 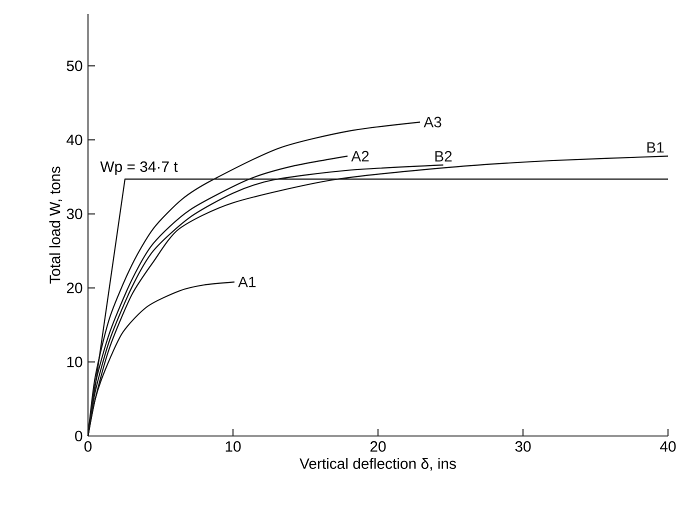 I want to click on y-tick-label: 10, so click(x=74, y=362).